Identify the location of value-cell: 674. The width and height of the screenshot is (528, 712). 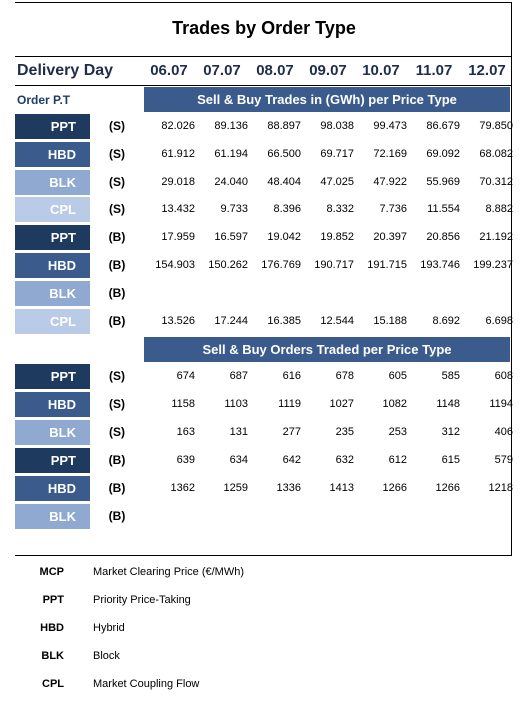
(185, 376).